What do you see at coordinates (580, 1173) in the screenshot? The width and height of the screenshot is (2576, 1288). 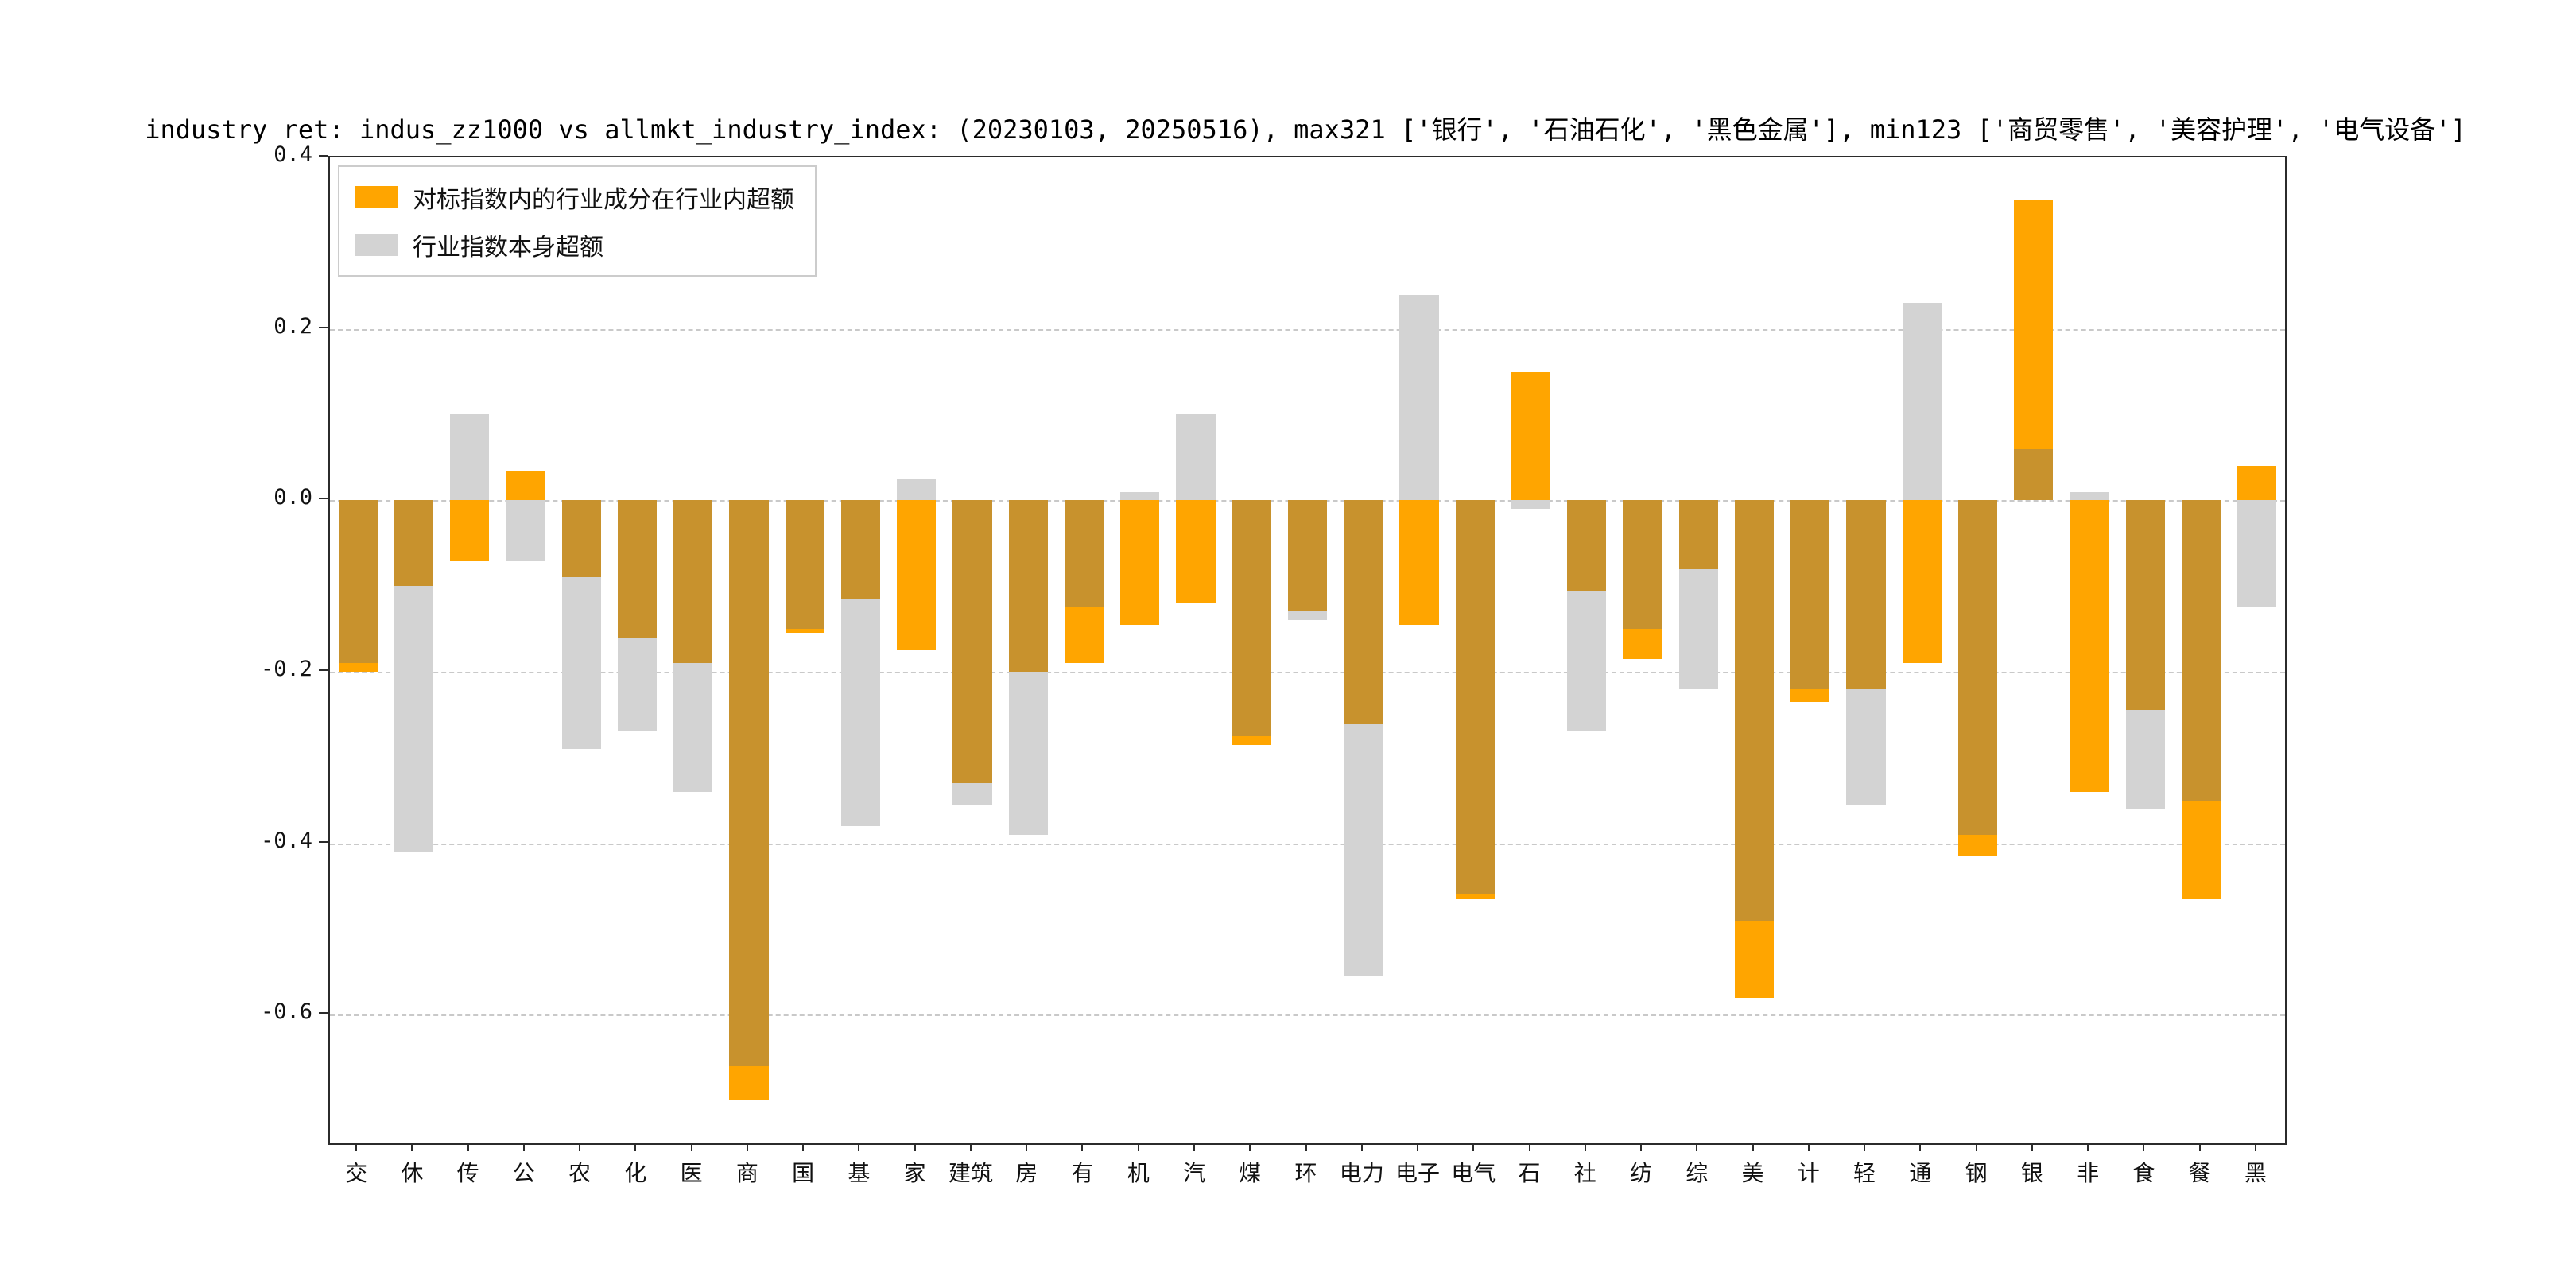 I see `x-tick-label: 农` at bounding box center [580, 1173].